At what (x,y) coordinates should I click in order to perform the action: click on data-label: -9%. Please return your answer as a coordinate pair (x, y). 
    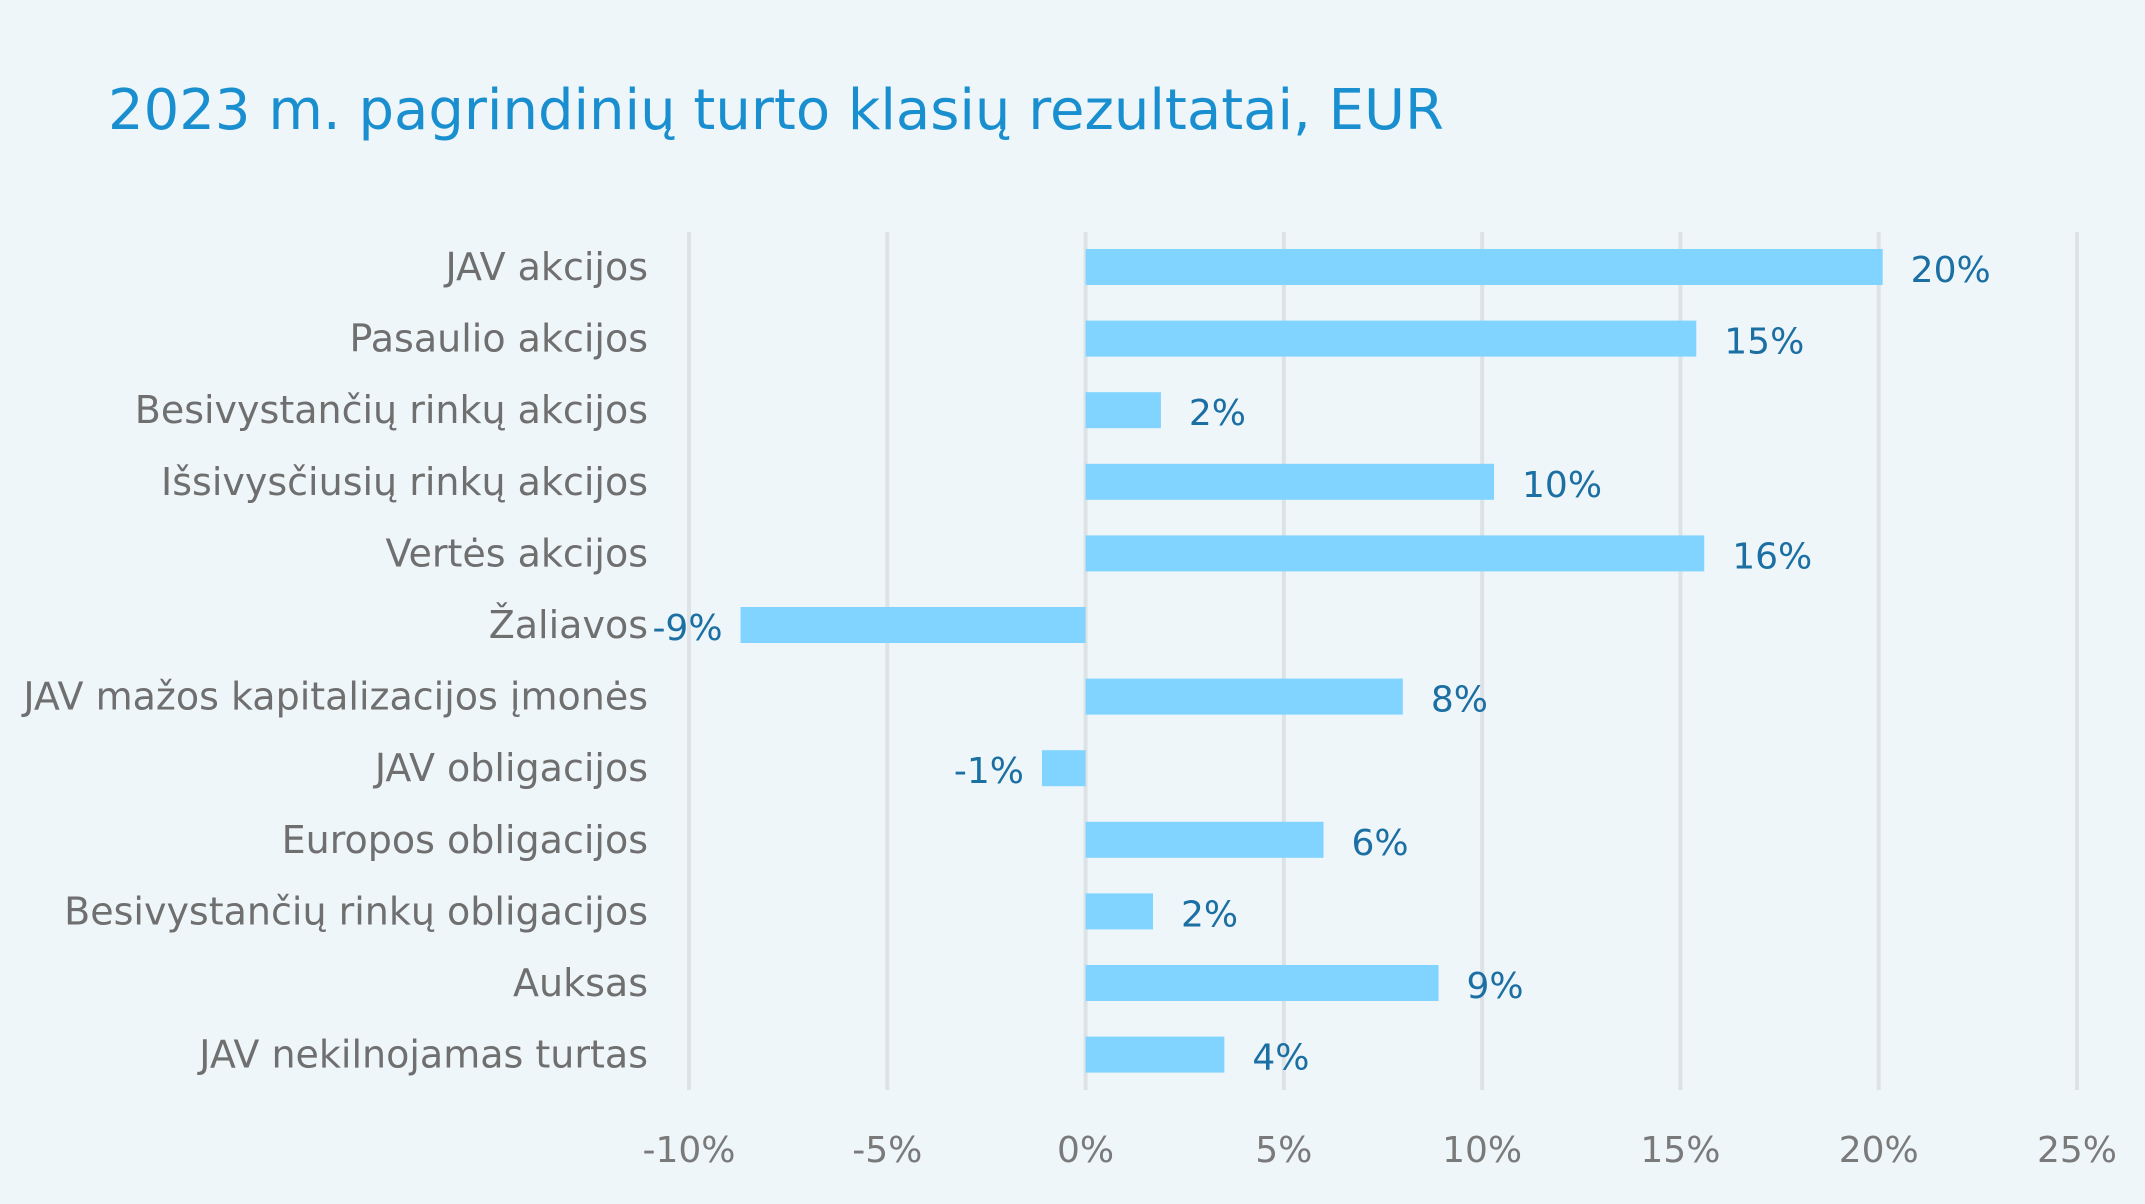
    Looking at the image, I should click on (687, 628).